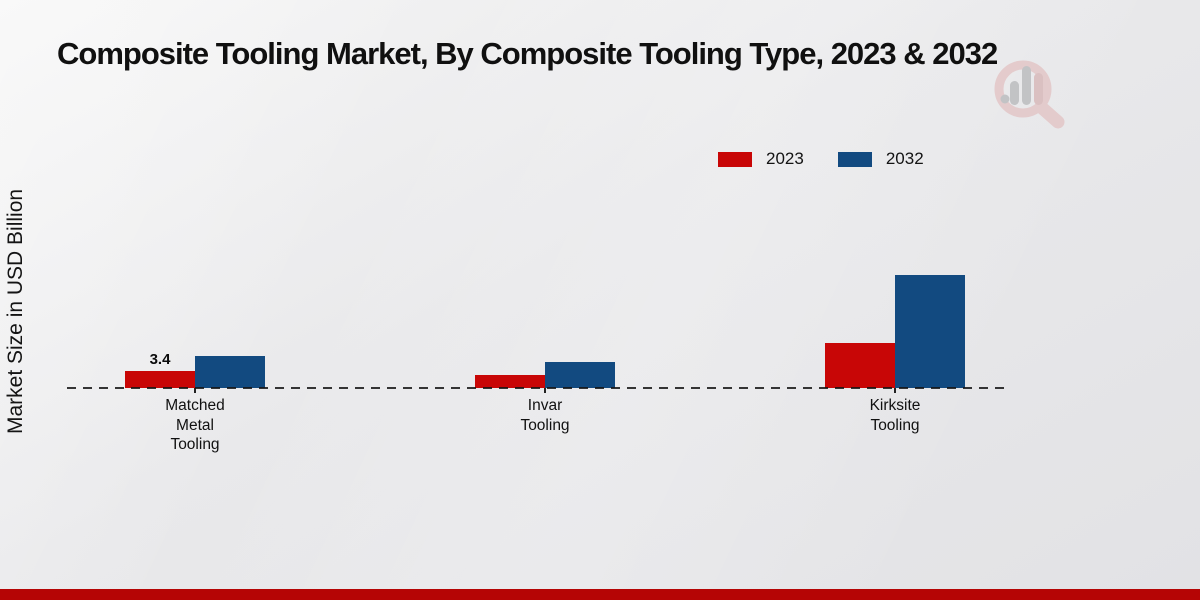  What do you see at coordinates (580, 374) in the screenshot?
I see `bar-2032-invar-tooling` at bounding box center [580, 374].